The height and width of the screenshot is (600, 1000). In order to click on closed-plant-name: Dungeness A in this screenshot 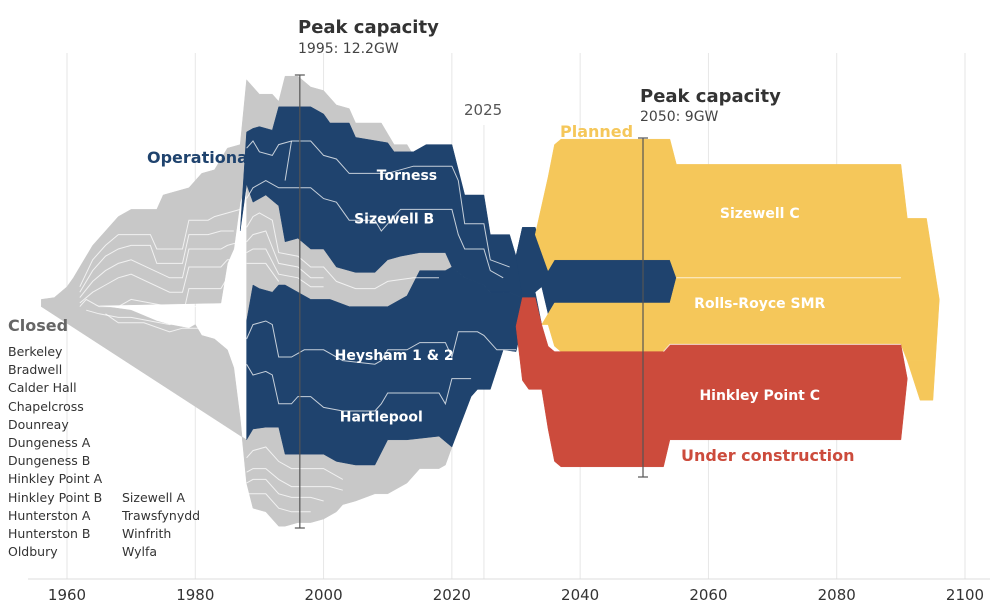, I will do `click(49, 443)`.